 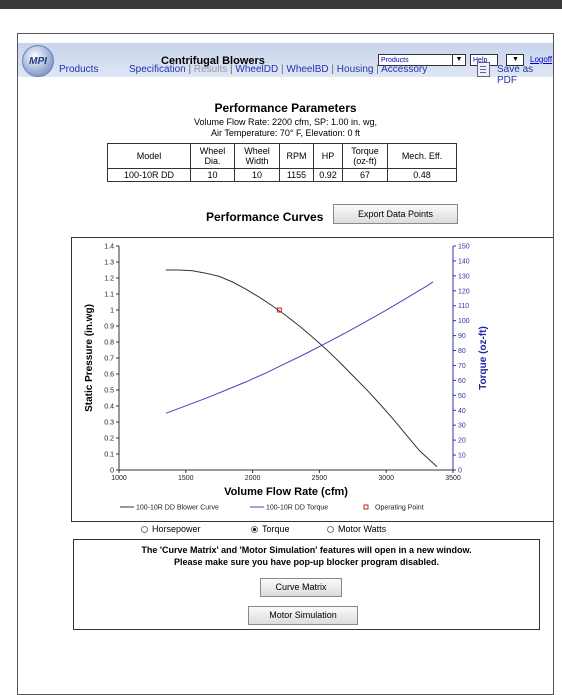 I want to click on mpi-logo: MPI, so click(x=38, y=61).